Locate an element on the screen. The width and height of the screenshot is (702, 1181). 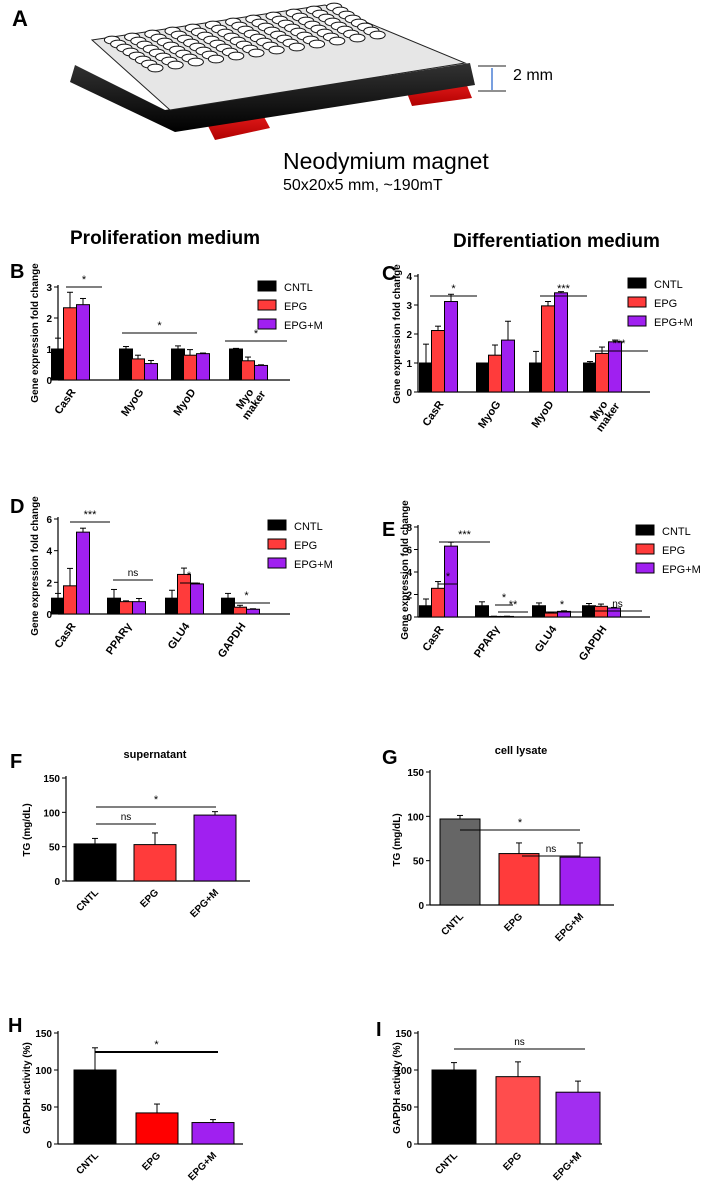
x-tick-label: GAPDH is located at coordinates (593, 643).